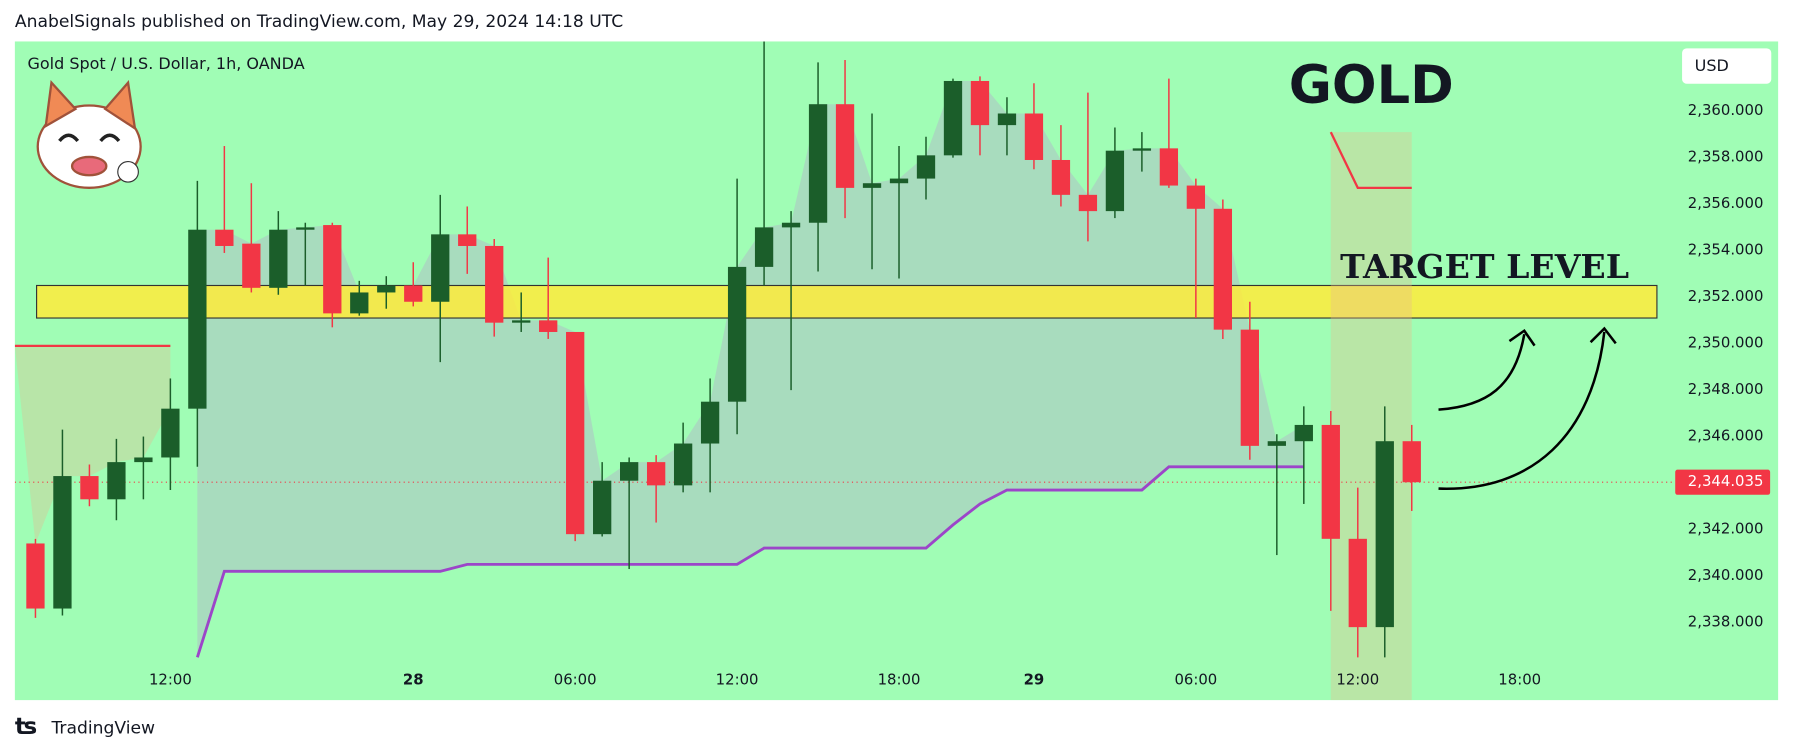 Image resolution: width=1793 pixels, height=753 pixels. I want to click on y-tick-label: 2,346.000, so click(1726, 436).